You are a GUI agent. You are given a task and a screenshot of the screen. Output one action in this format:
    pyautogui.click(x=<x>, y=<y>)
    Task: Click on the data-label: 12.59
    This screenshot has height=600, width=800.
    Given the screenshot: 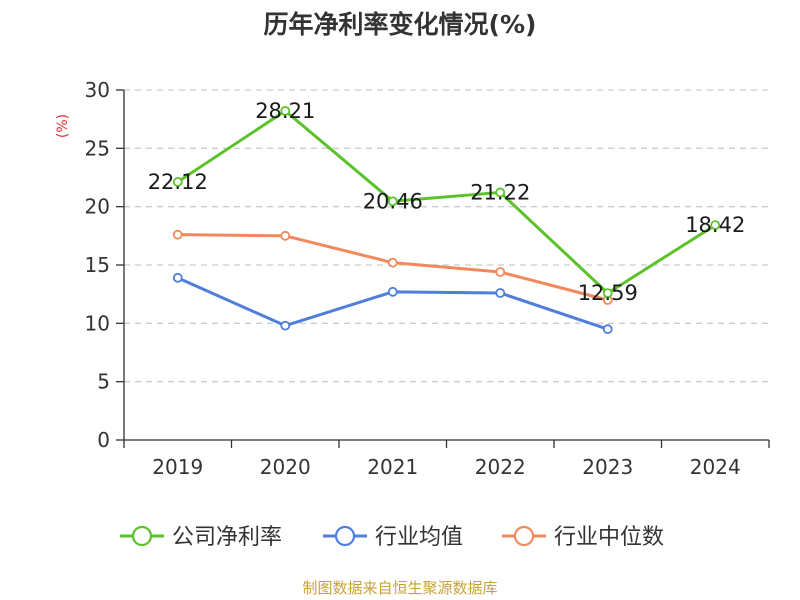 What is the action you would take?
    pyautogui.click(x=608, y=293)
    